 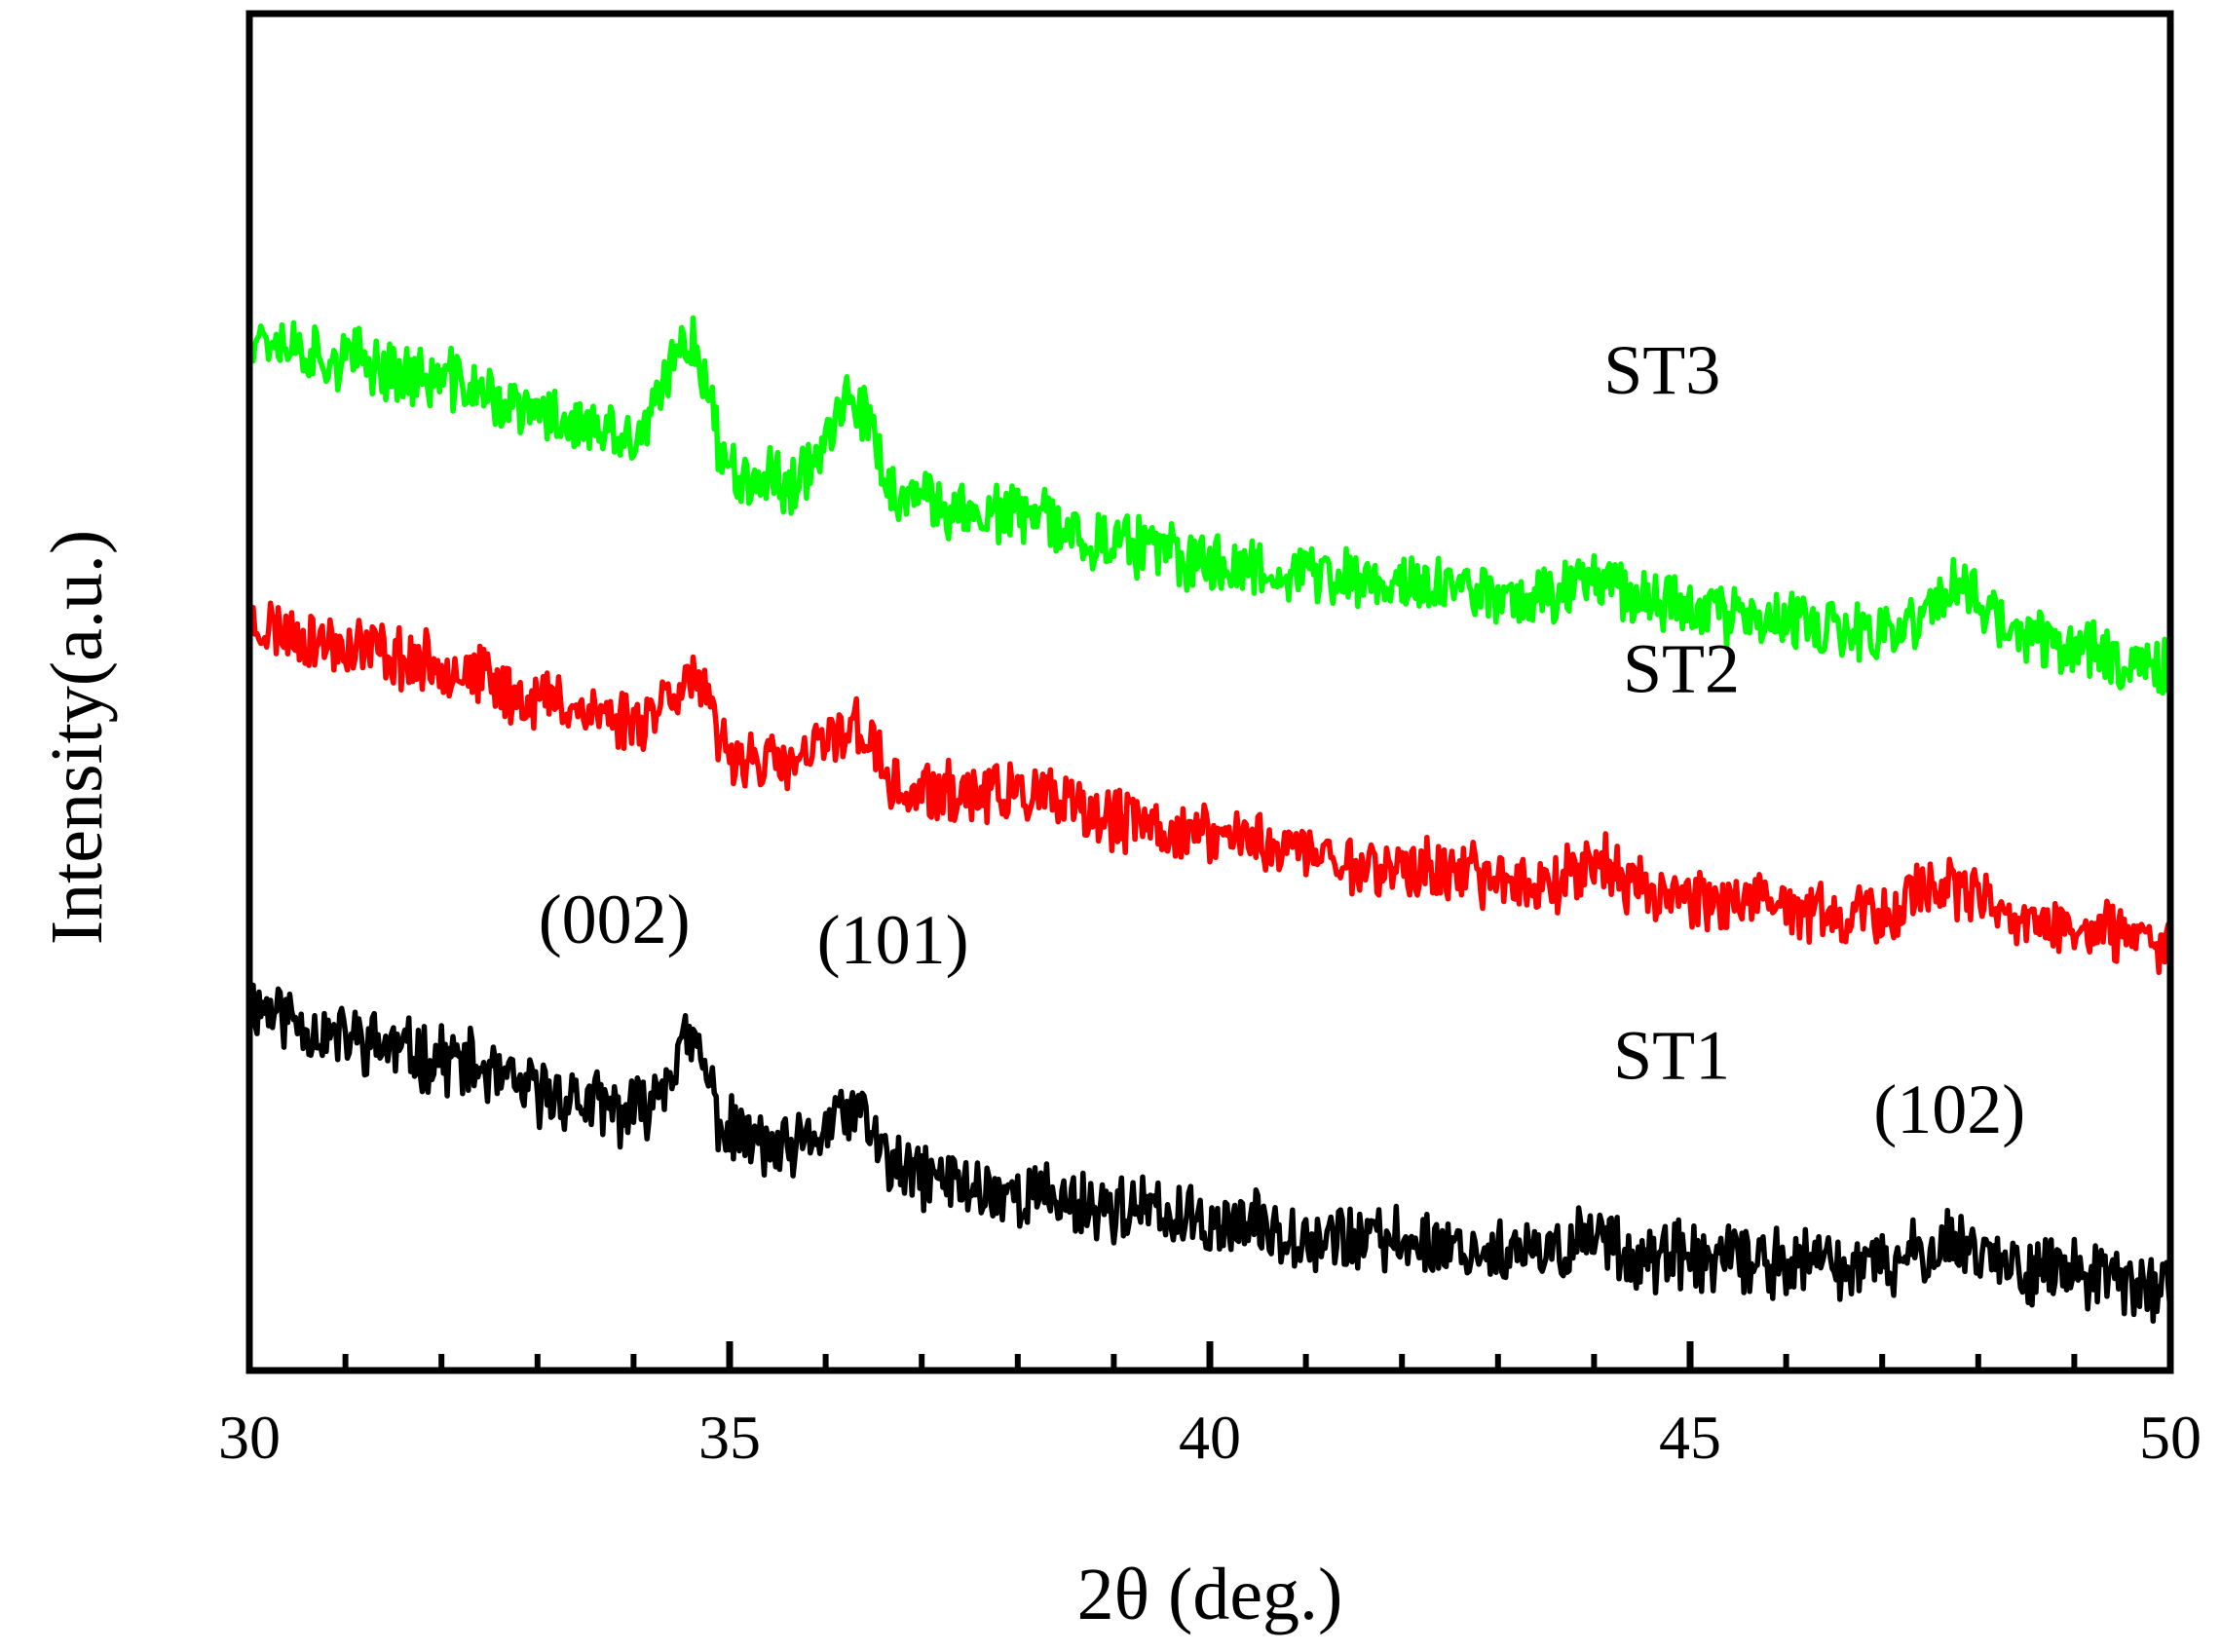 I want to click on peak-label: (002), so click(x=615, y=920).